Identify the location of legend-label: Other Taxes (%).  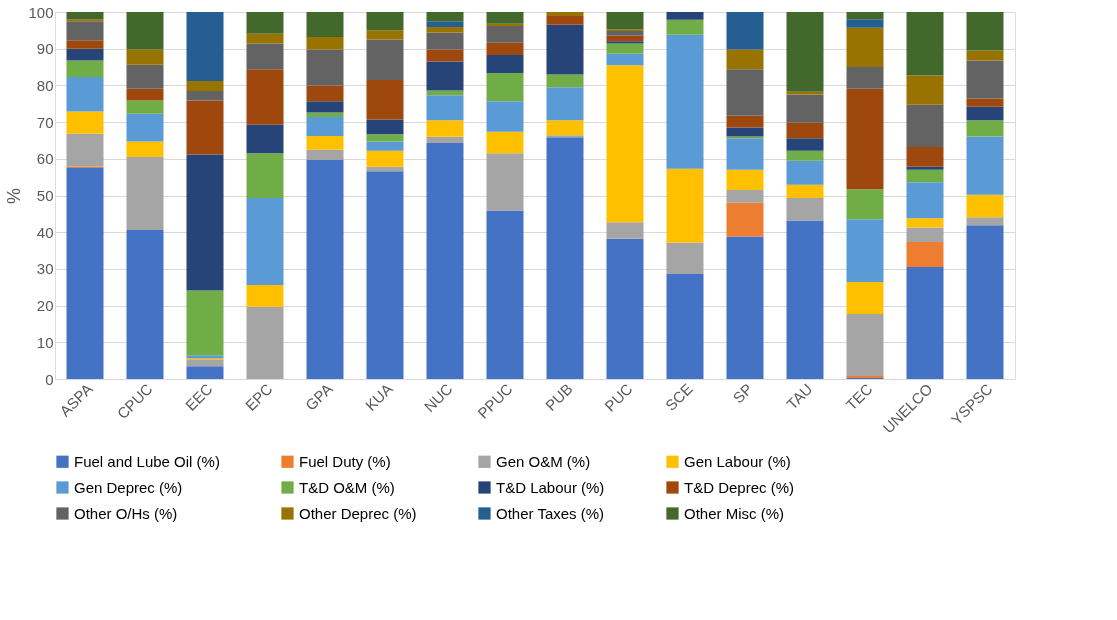
(550, 513).